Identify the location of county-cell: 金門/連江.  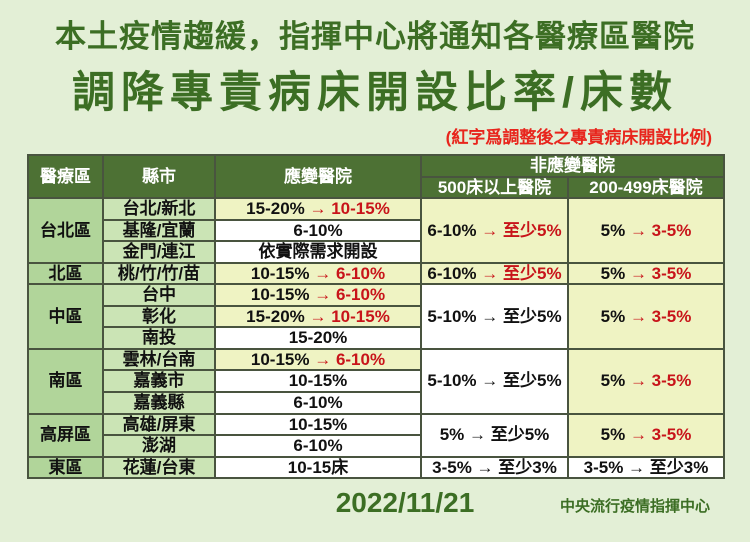
(159, 252).